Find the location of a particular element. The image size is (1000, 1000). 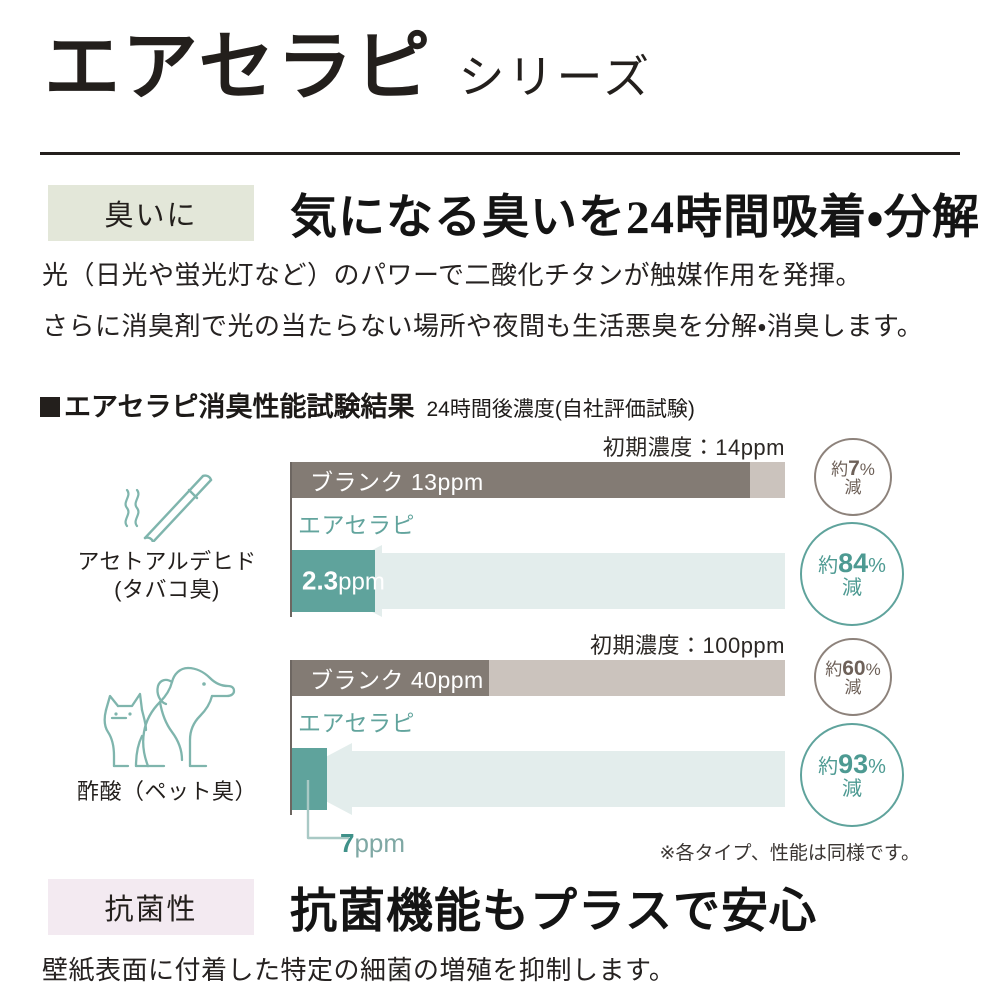

chart-2-airtherapy-bar is located at coordinates (309, 779).